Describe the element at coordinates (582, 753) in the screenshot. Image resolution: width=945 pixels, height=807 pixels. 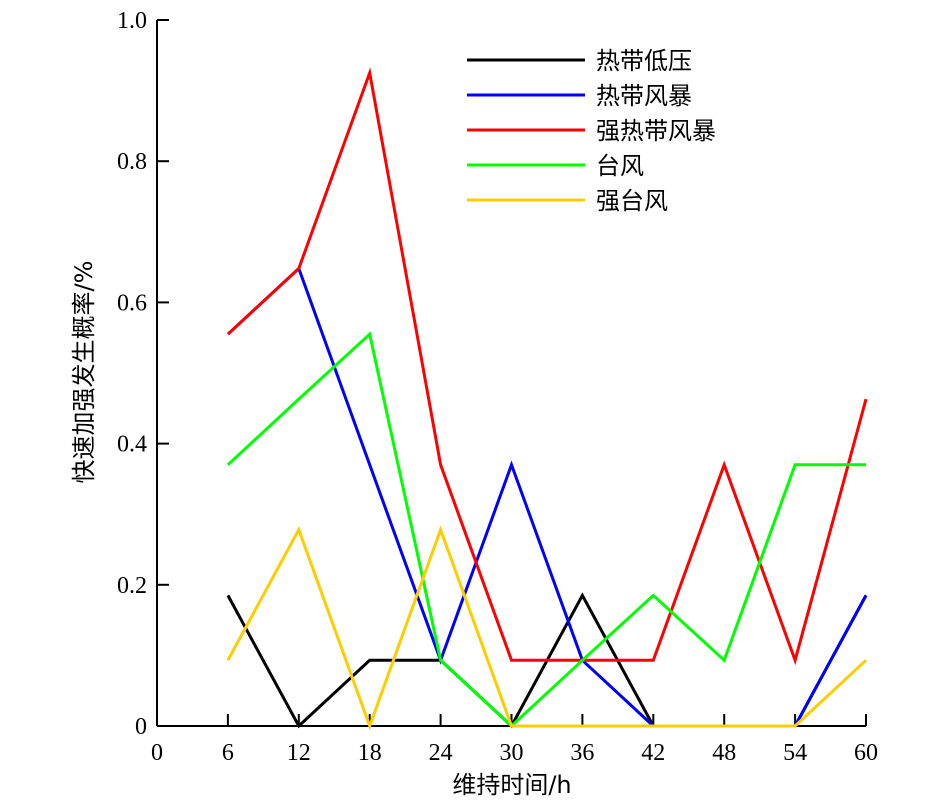
I see `x-tick-label: 36` at that location.